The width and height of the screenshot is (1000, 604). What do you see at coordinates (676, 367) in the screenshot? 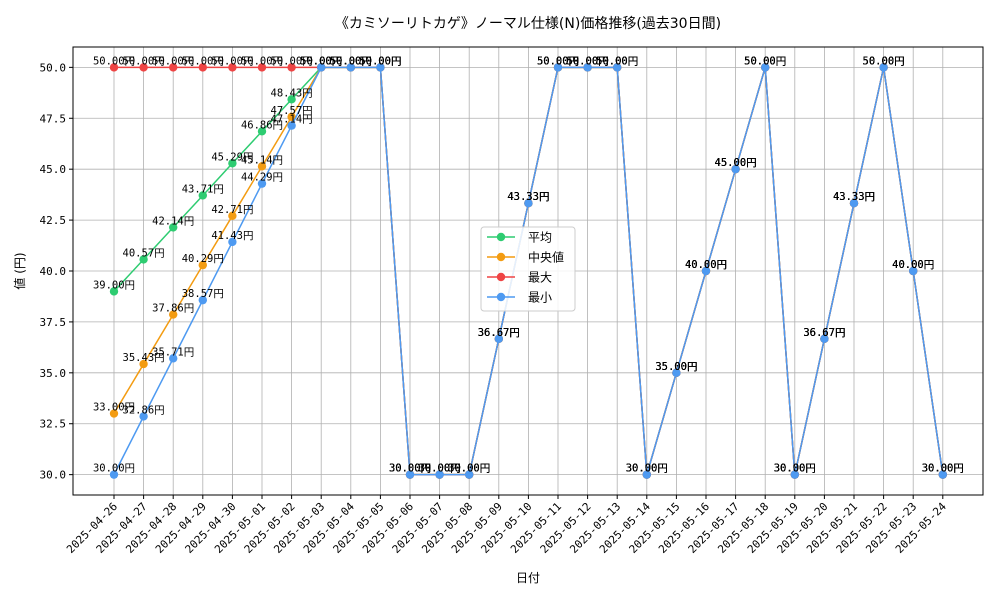
I see `data-label: 35.00円` at bounding box center [676, 367].